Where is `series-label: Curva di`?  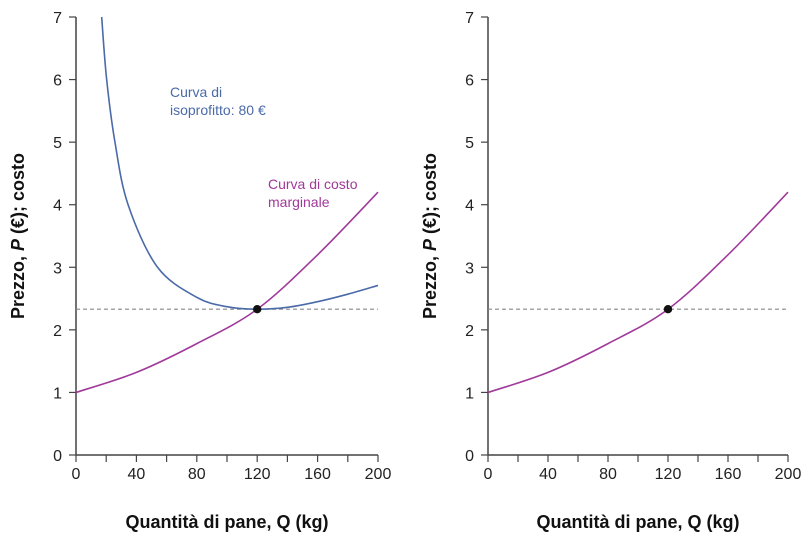
series-label: Curva di is located at coordinates (196, 92).